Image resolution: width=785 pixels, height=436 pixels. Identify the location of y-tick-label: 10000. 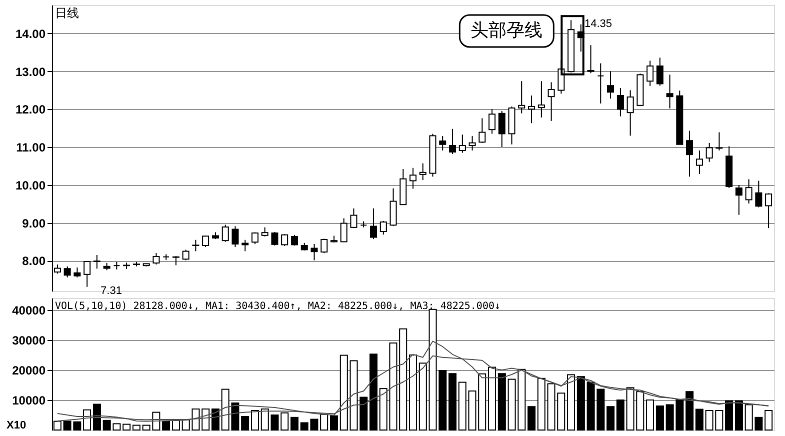
(29, 401).